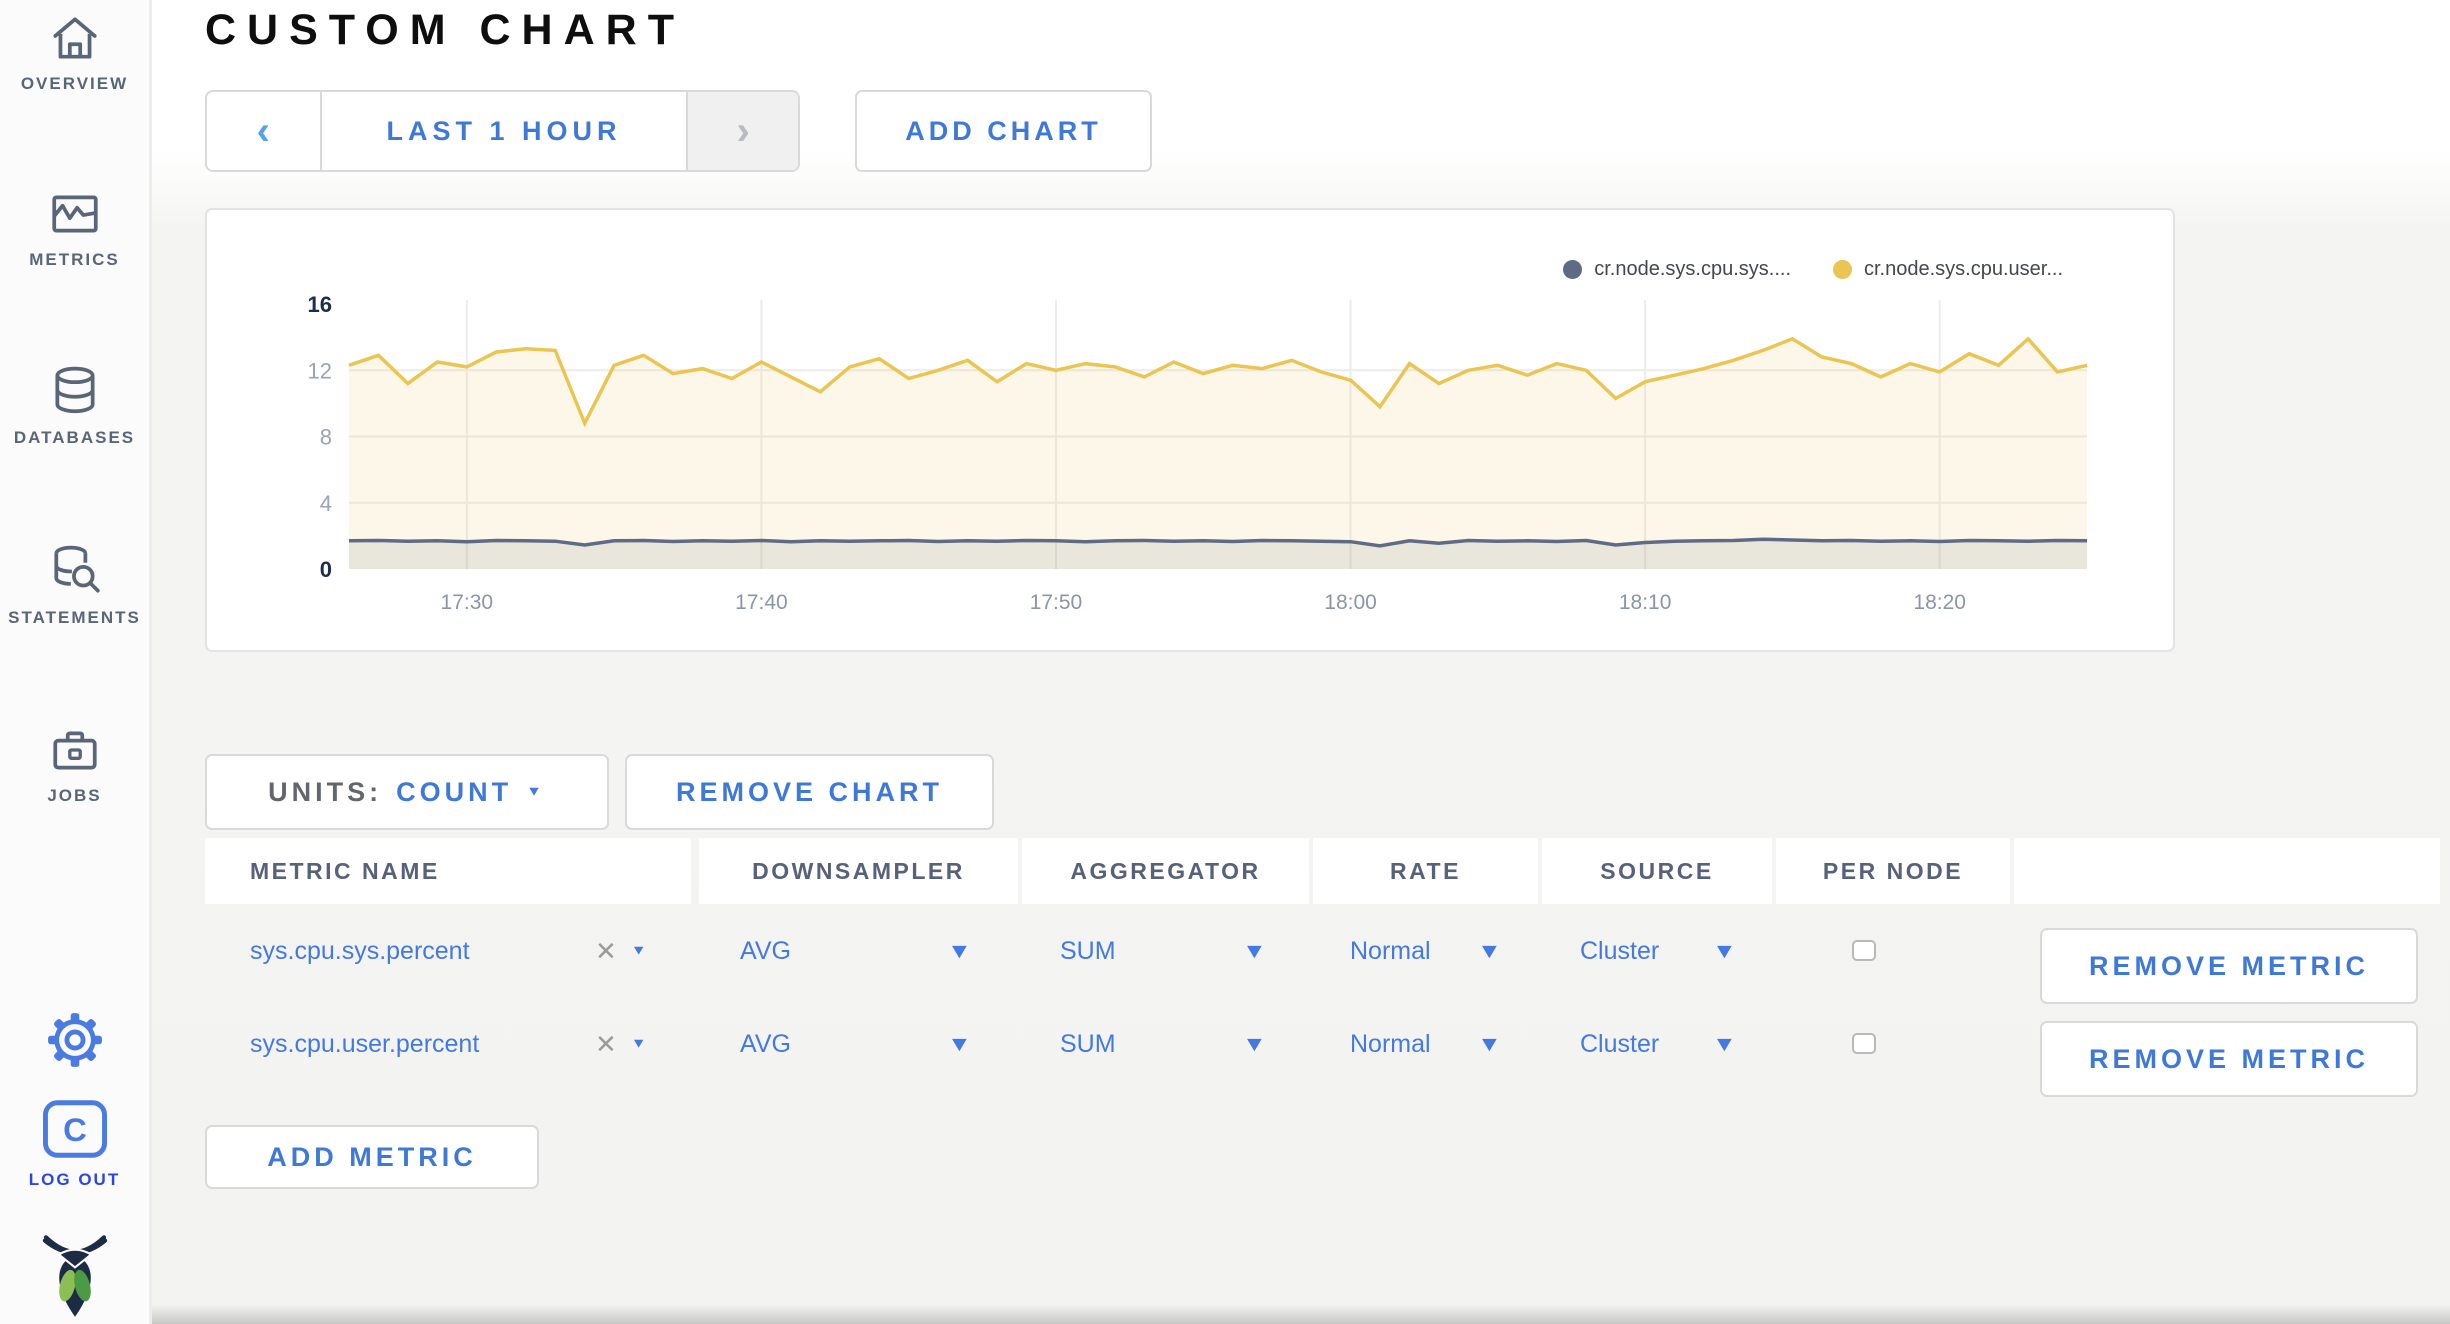 This screenshot has width=2450, height=1324. I want to click on metric-name-value: sys.cpu.sys.percent, so click(360, 950).